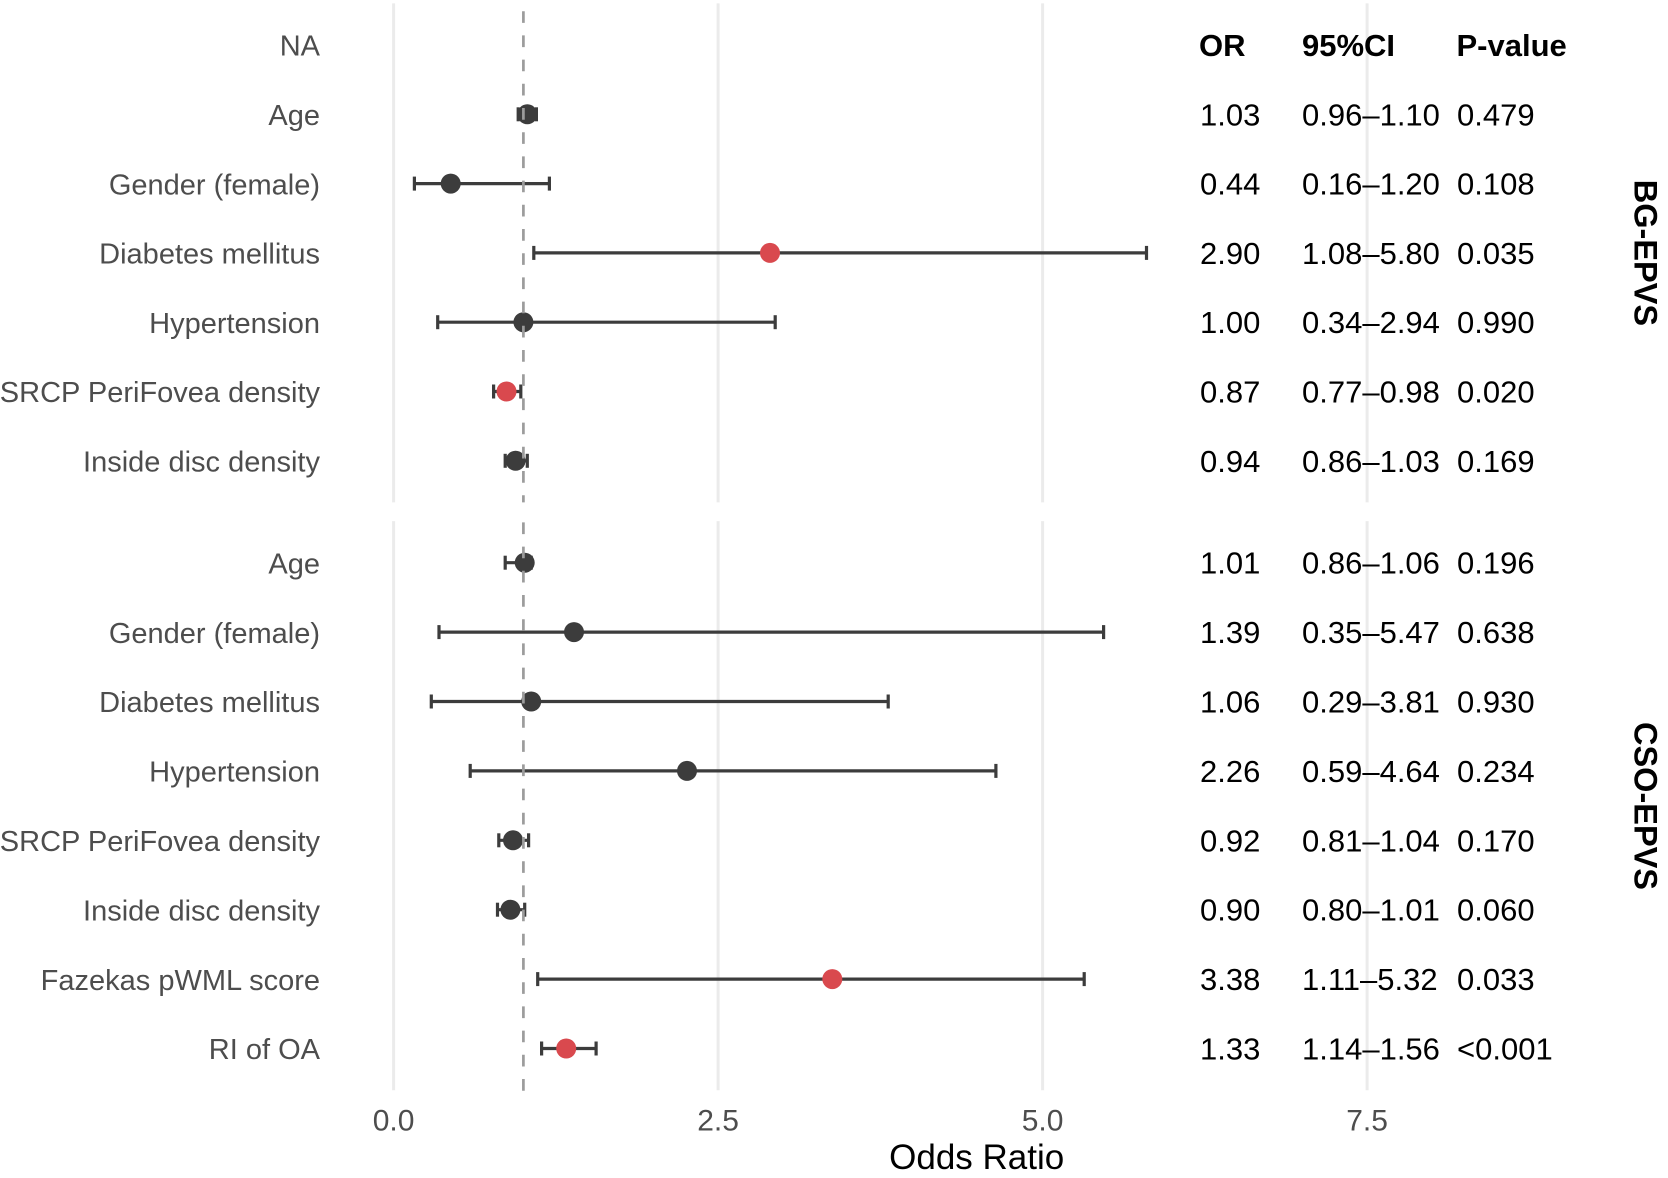 This screenshot has height=1178, width=1668. I want to click on svg-text: BG-EPVS, so click(1646, 253).